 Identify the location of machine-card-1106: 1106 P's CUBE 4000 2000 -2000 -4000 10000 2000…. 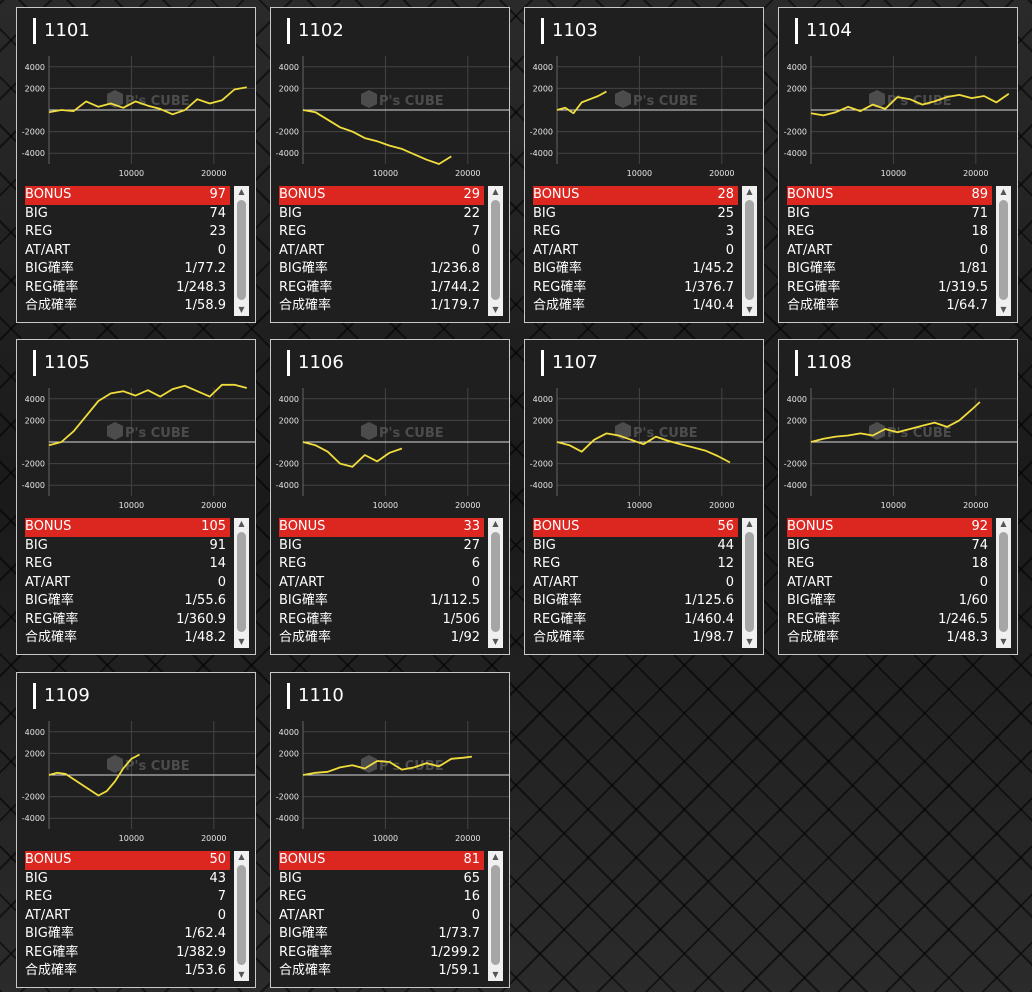
(390, 497).